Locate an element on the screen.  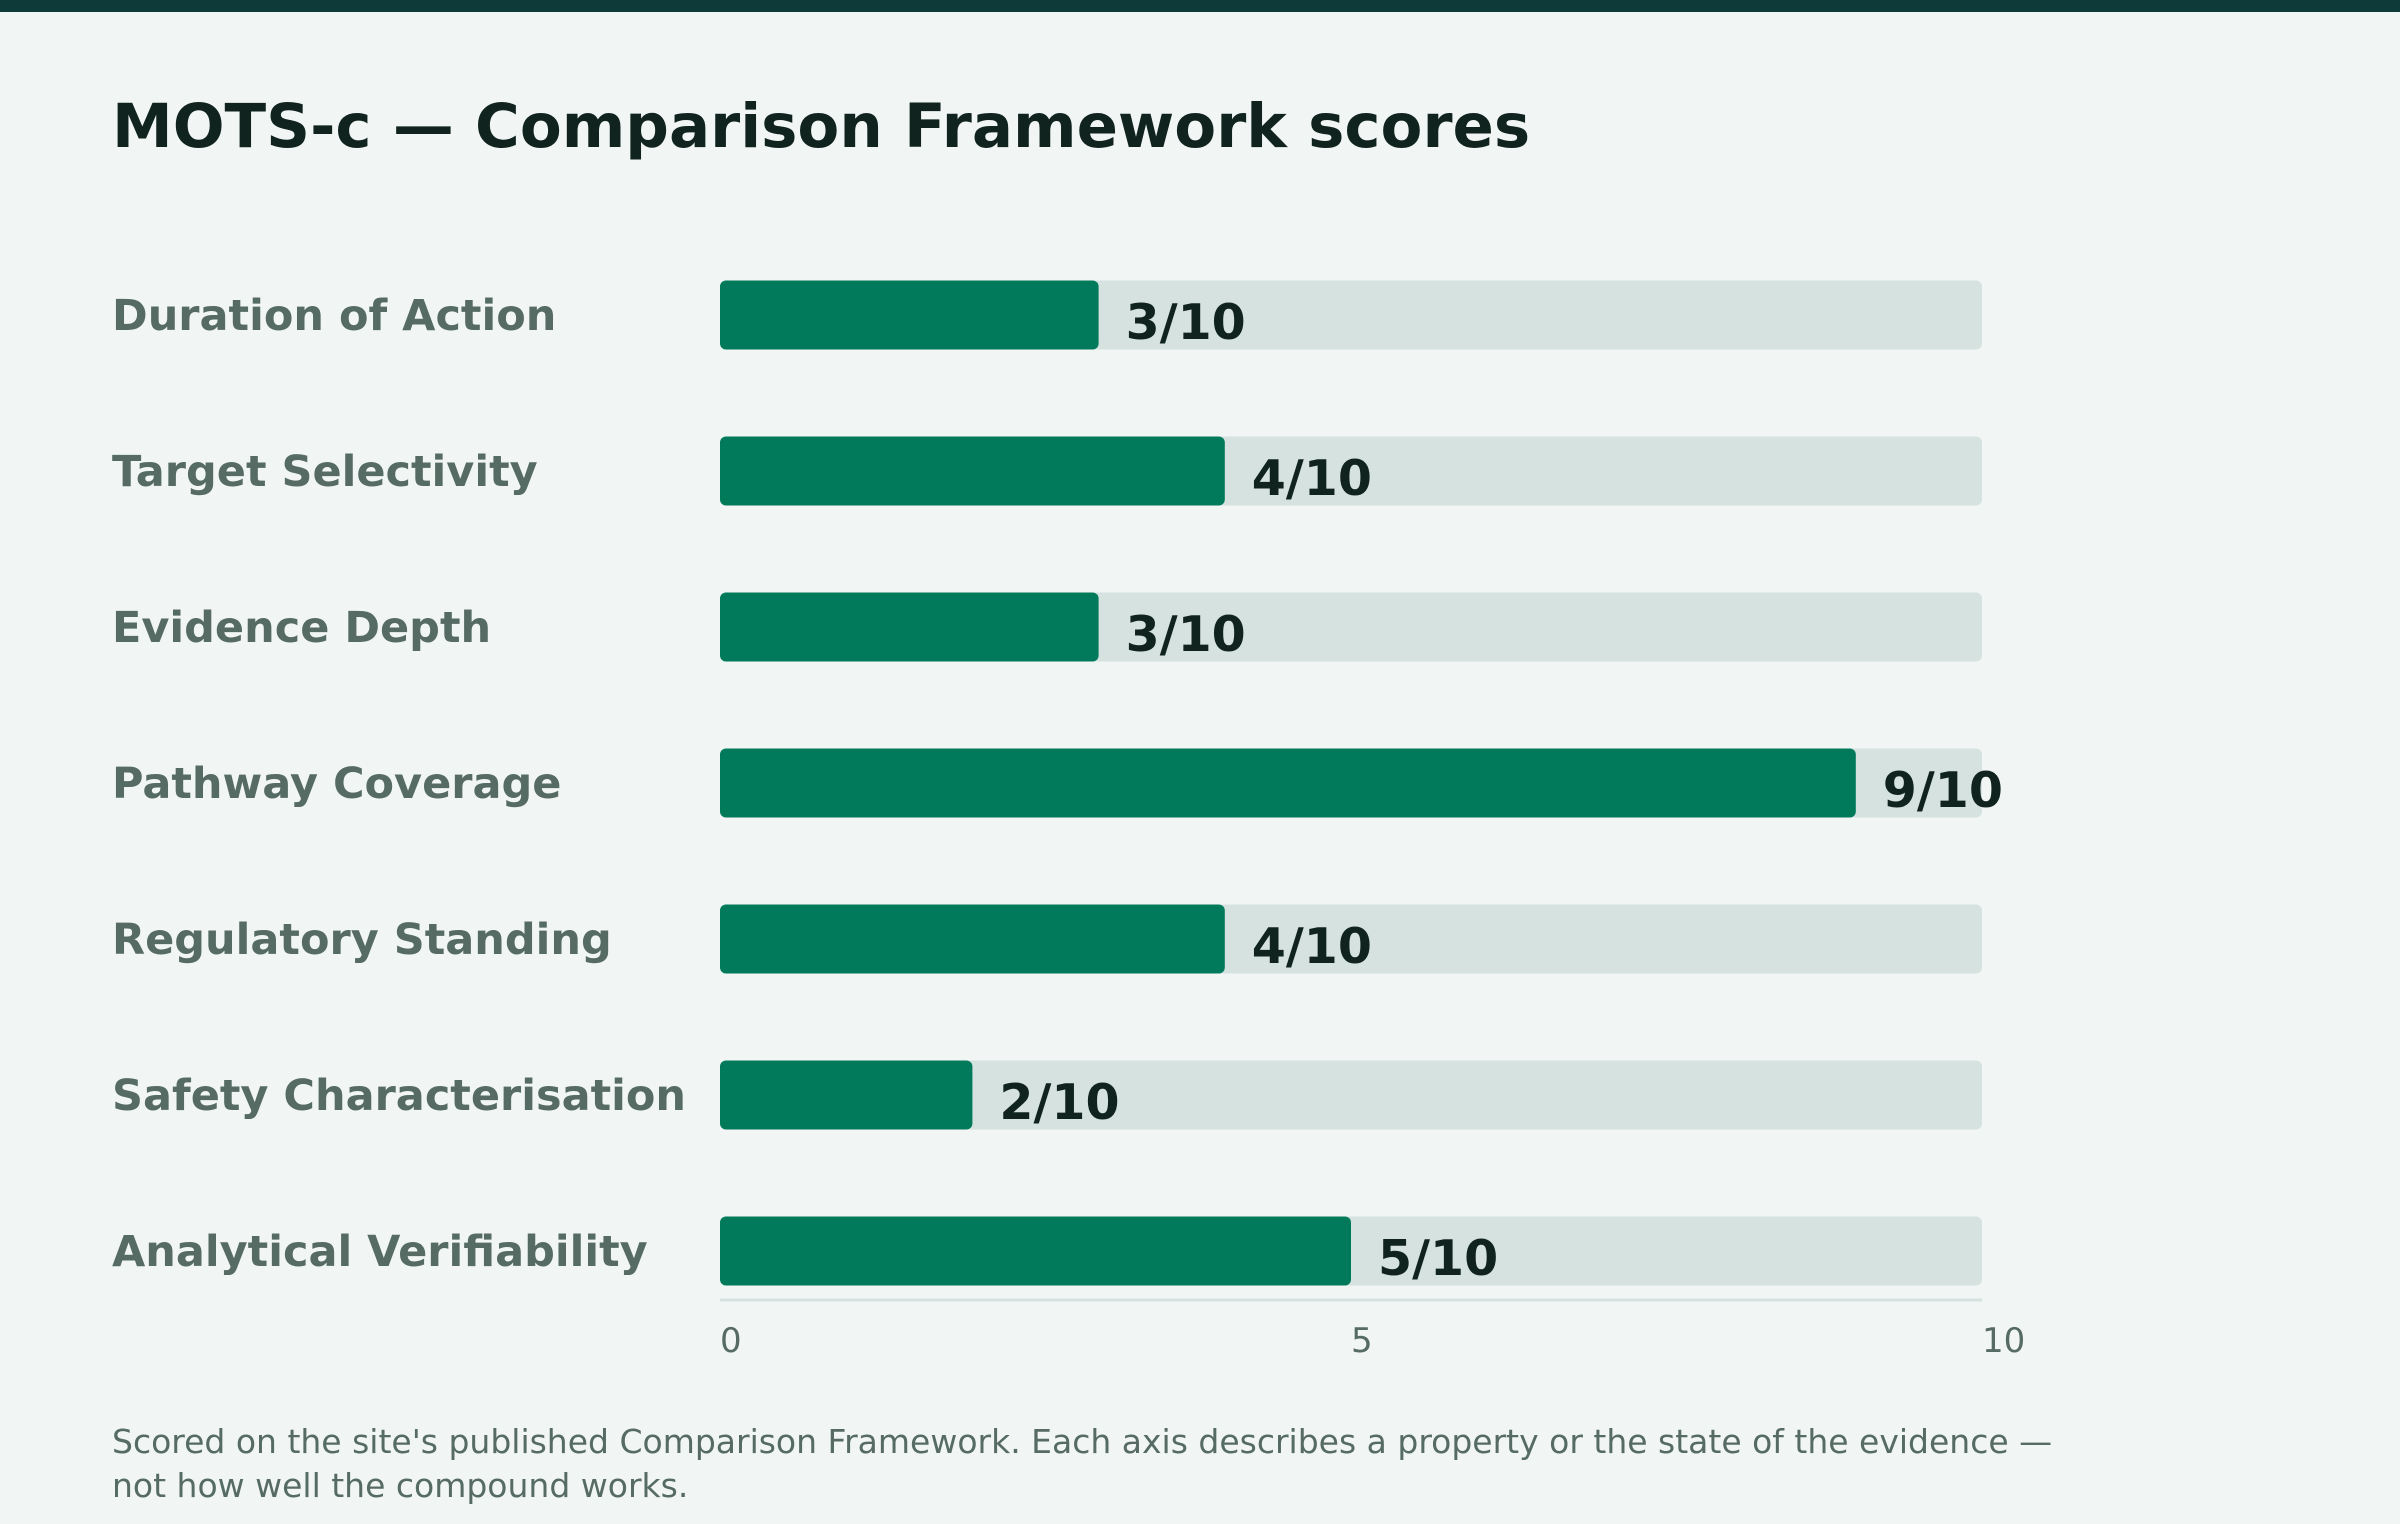
bar-row: Evidence Depth 3/10 is located at coordinates (1047, 627).